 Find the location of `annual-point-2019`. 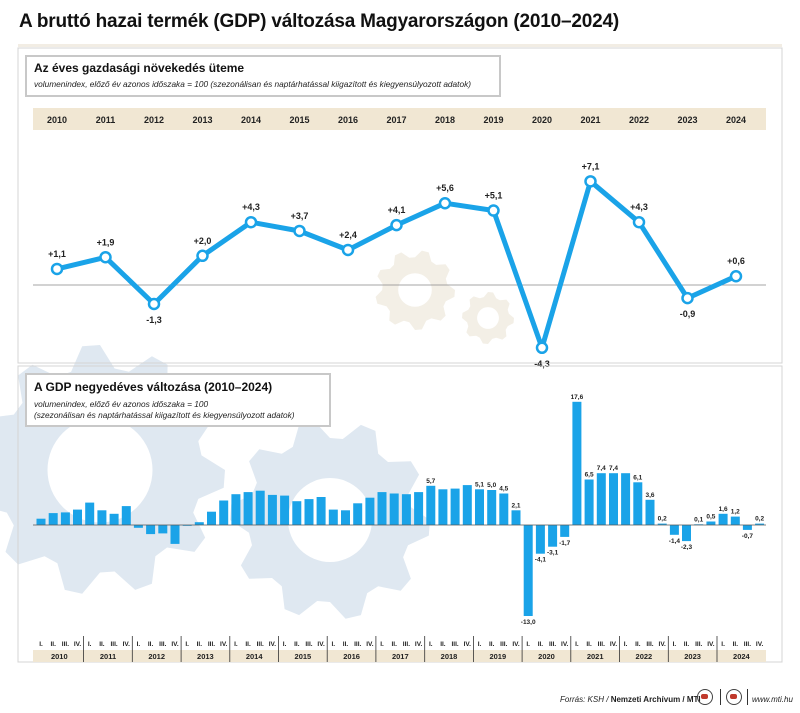

annual-point-2019 is located at coordinates (493, 210).